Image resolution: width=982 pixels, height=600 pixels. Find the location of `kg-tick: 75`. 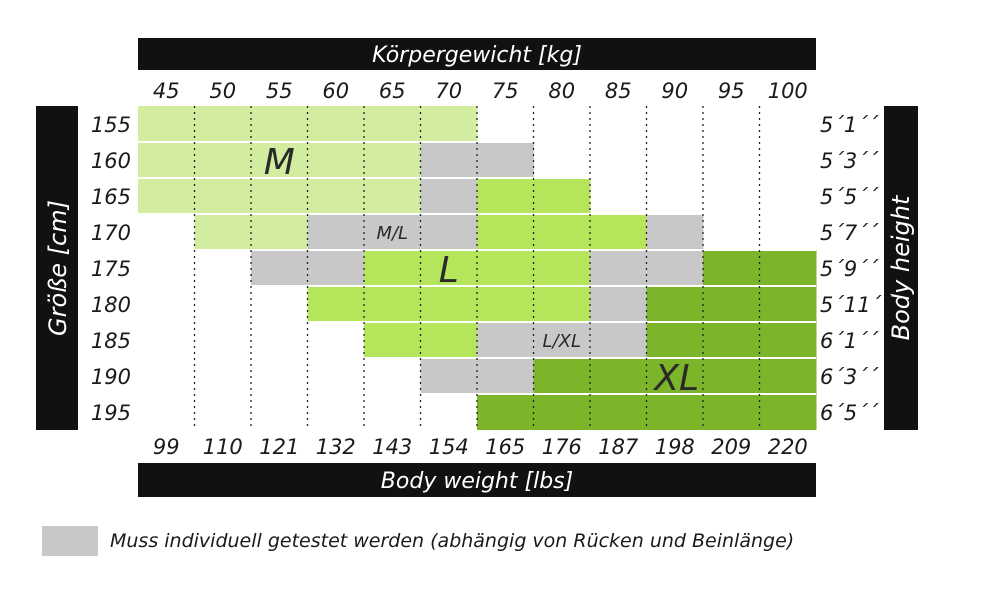

kg-tick: 75 is located at coordinates (505, 91).